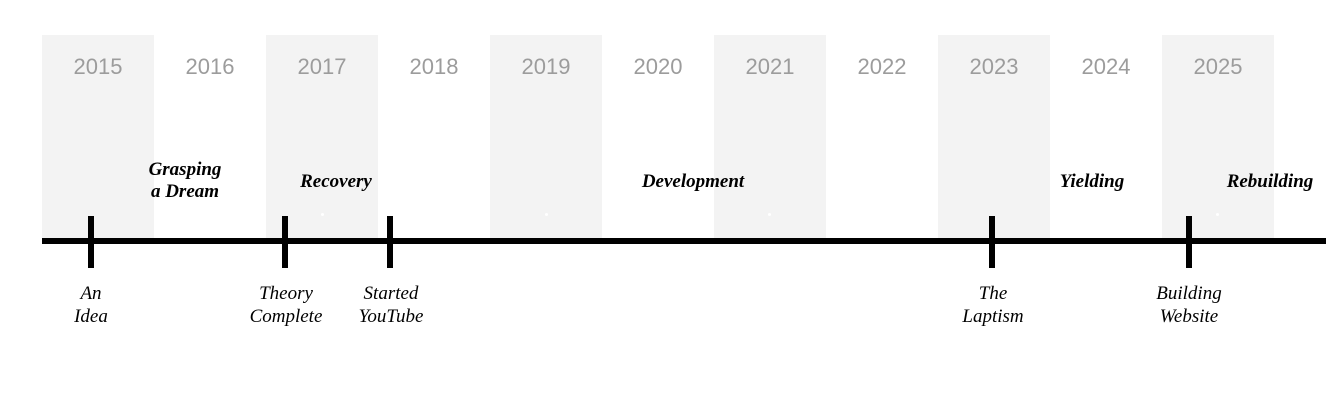 The width and height of the screenshot is (1336, 410). Describe the element at coordinates (185, 191) in the screenshot. I see `phase-line: a Dream` at that location.